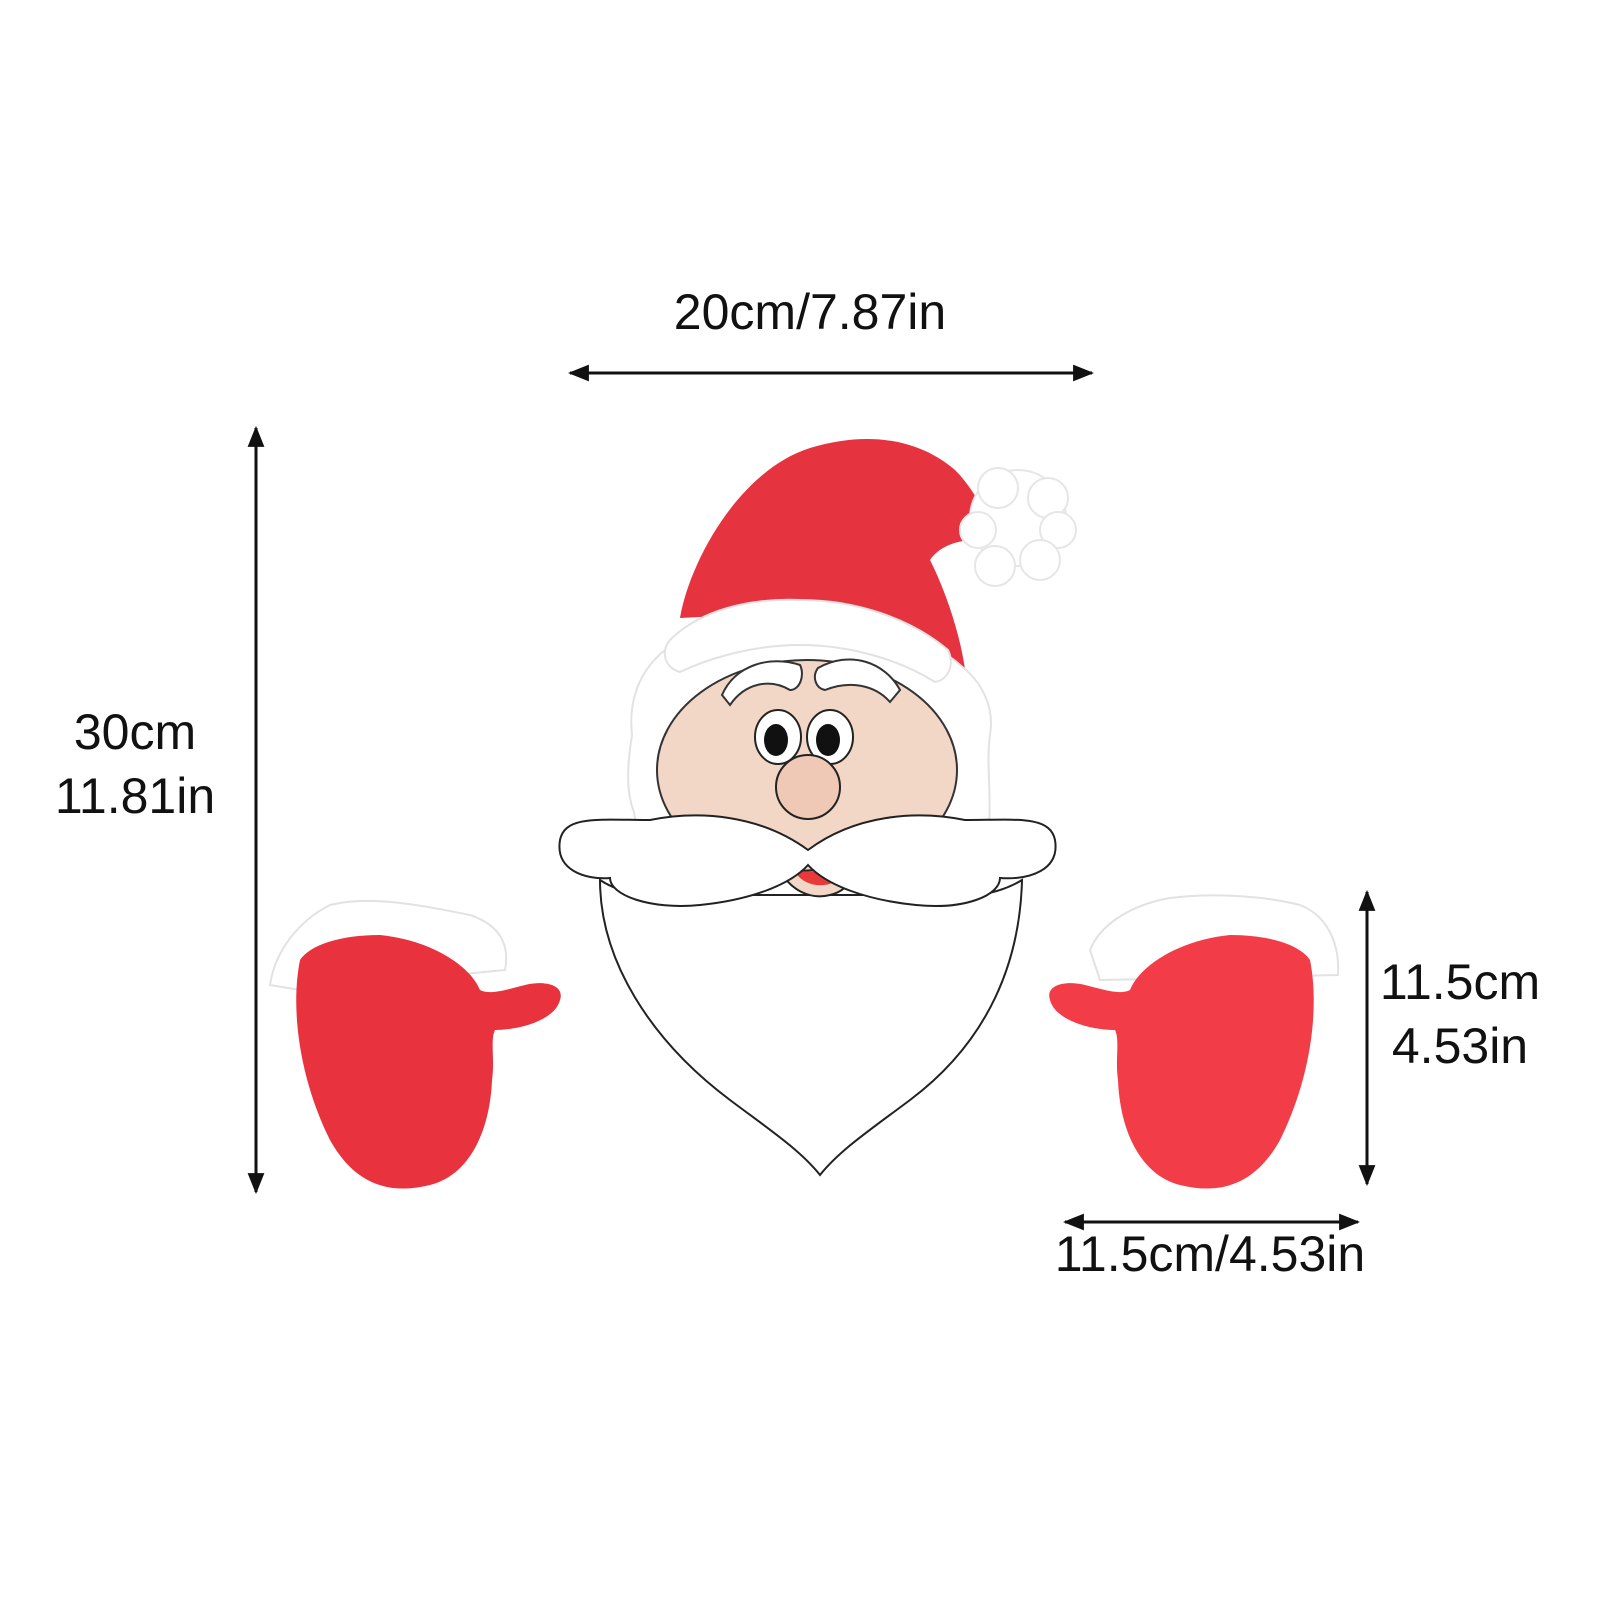 This screenshot has height=1600, width=1600. Describe the element at coordinates (811, 1027) in the screenshot. I see `santa-beard` at that location.